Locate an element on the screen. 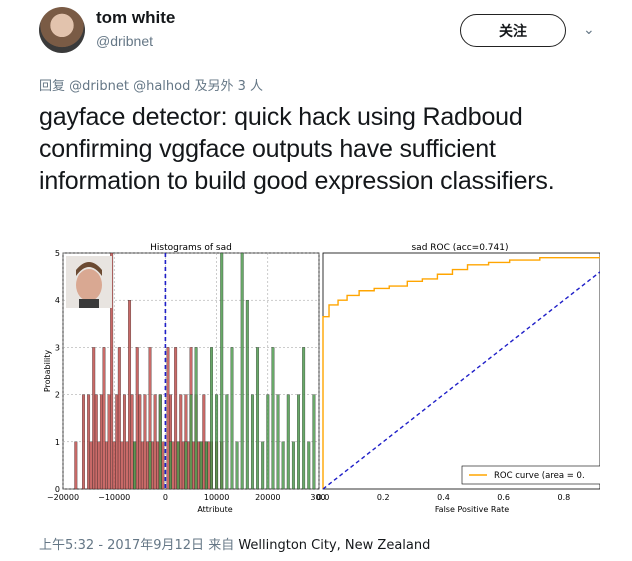 The height and width of the screenshot is (561, 632). roc-xlabel: False Positive Rate is located at coordinates (472, 509).